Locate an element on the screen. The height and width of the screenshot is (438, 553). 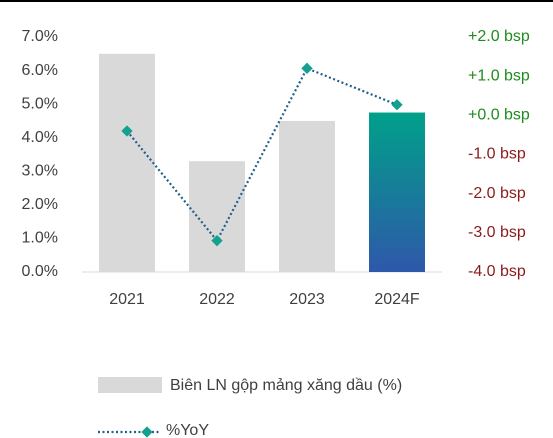
legend-swatch is located at coordinates (130, 385).